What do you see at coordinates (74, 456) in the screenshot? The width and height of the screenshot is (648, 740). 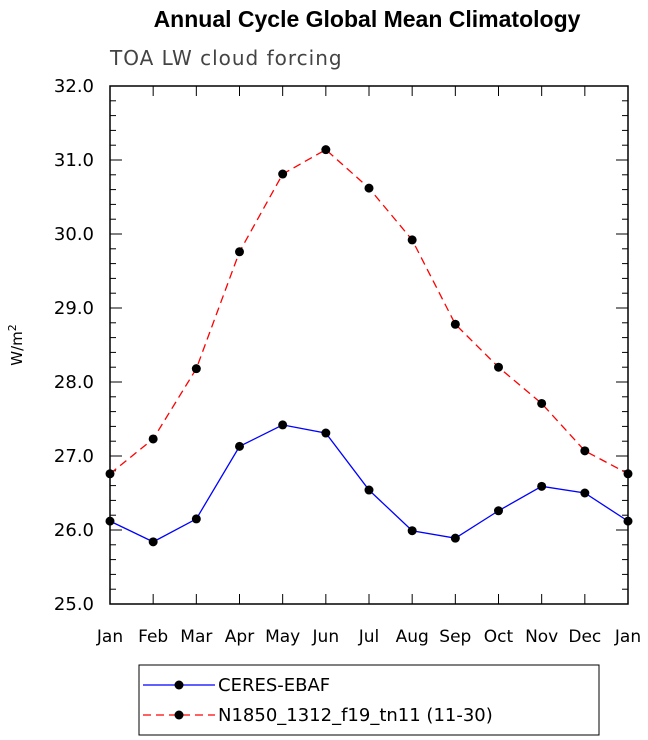 I see `y-tick-label: 27.0` at bounding box center [74, 456].